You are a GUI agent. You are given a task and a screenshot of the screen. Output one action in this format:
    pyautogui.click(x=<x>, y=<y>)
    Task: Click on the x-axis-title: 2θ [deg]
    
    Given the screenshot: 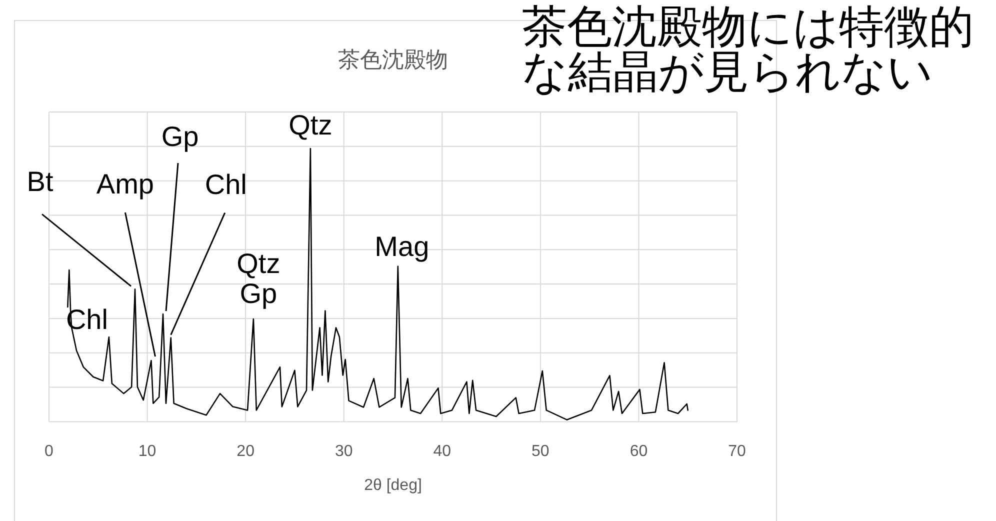 What is the action you would take?
    pyautogui.click(x=393, y=485)
    